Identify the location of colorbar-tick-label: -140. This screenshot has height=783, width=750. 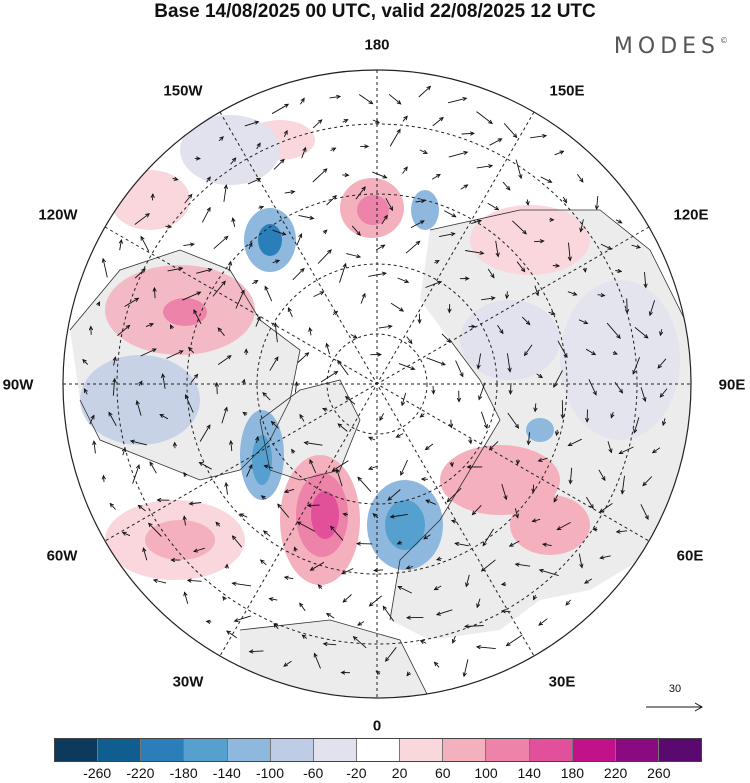
(226, 773).